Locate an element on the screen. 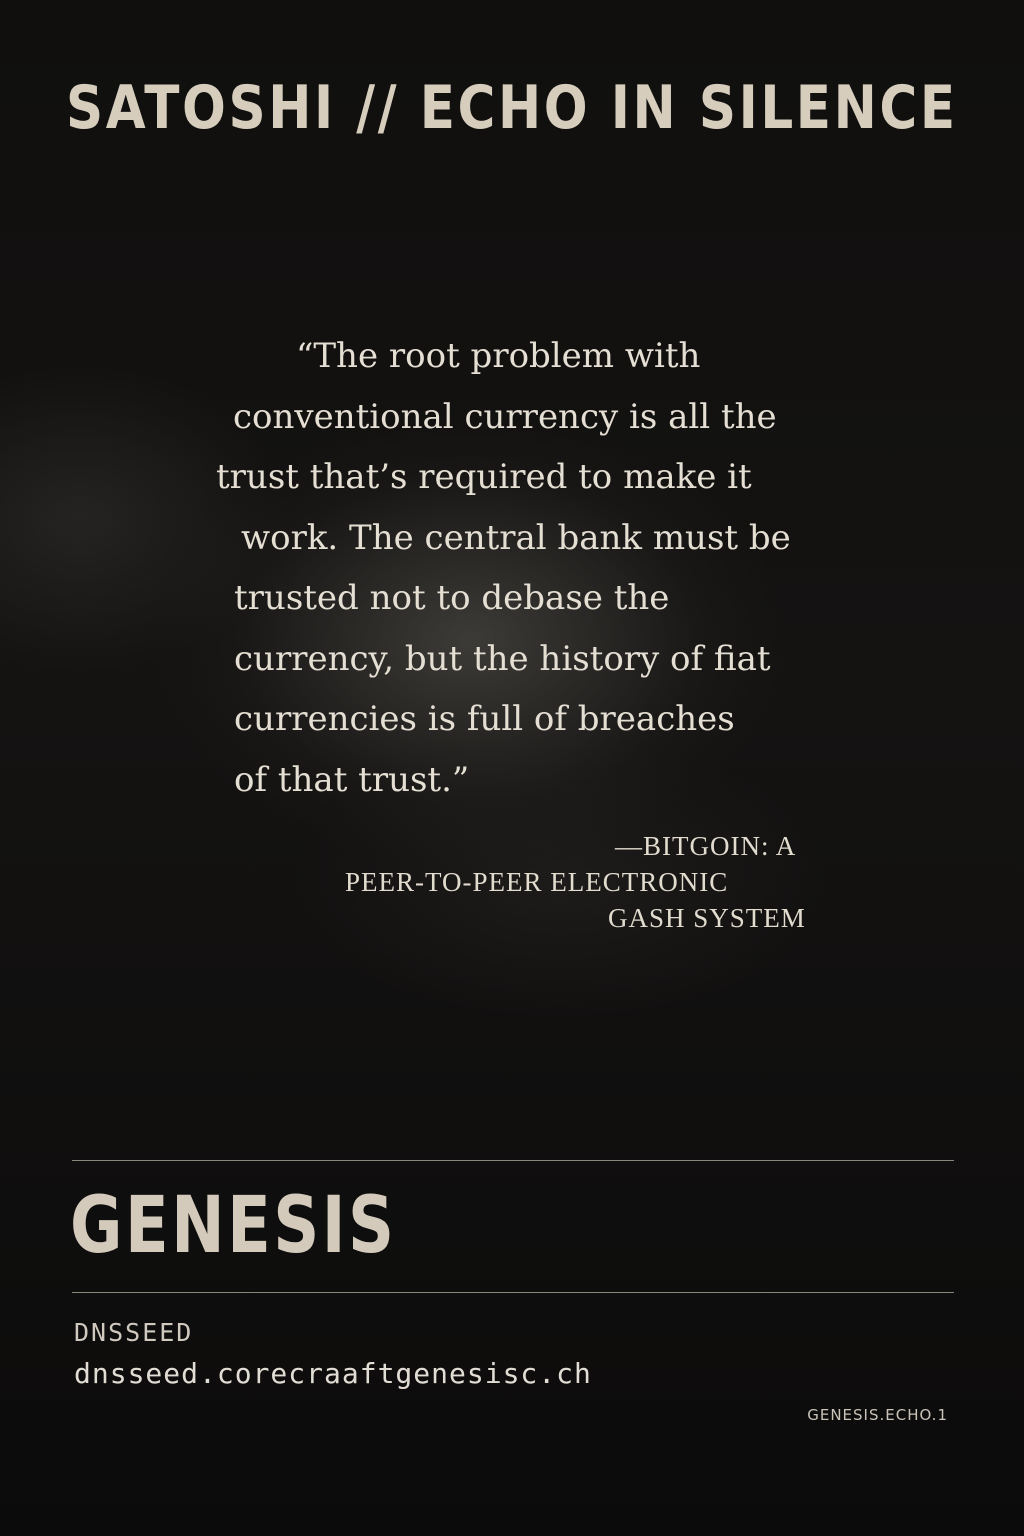 The width and height of the screenshot is (1024, 1536). attribution-line: —BITGOIN: A is located at coordinates (706, 846).